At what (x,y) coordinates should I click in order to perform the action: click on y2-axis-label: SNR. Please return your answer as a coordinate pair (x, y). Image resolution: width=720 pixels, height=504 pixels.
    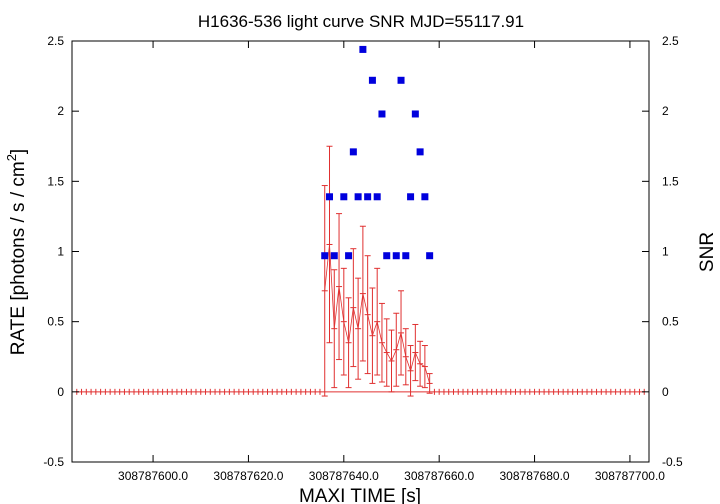
    Looking at the image, I should click on (707, 252).